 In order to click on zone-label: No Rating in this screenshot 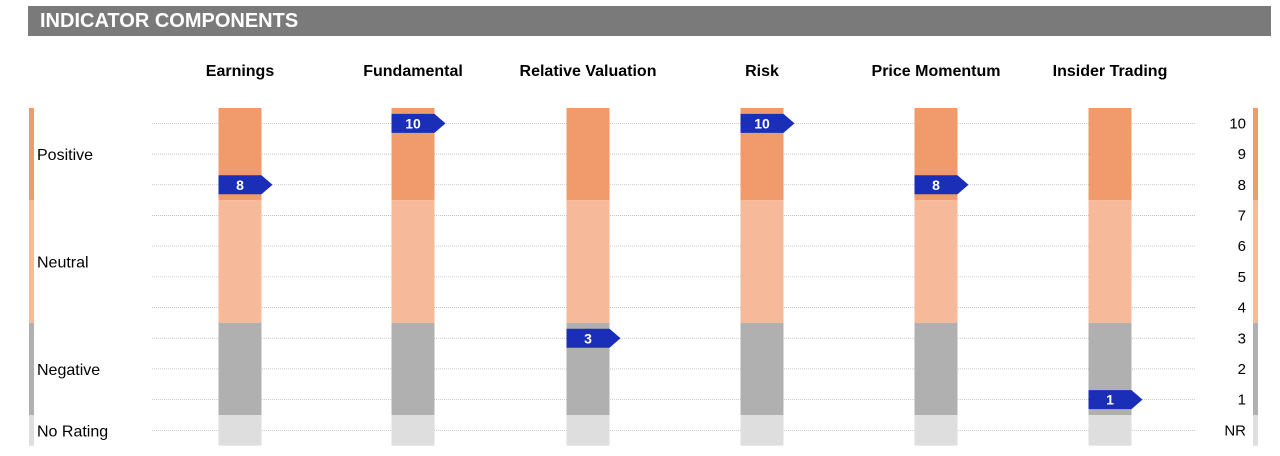, I will do `click(72, 431)`.